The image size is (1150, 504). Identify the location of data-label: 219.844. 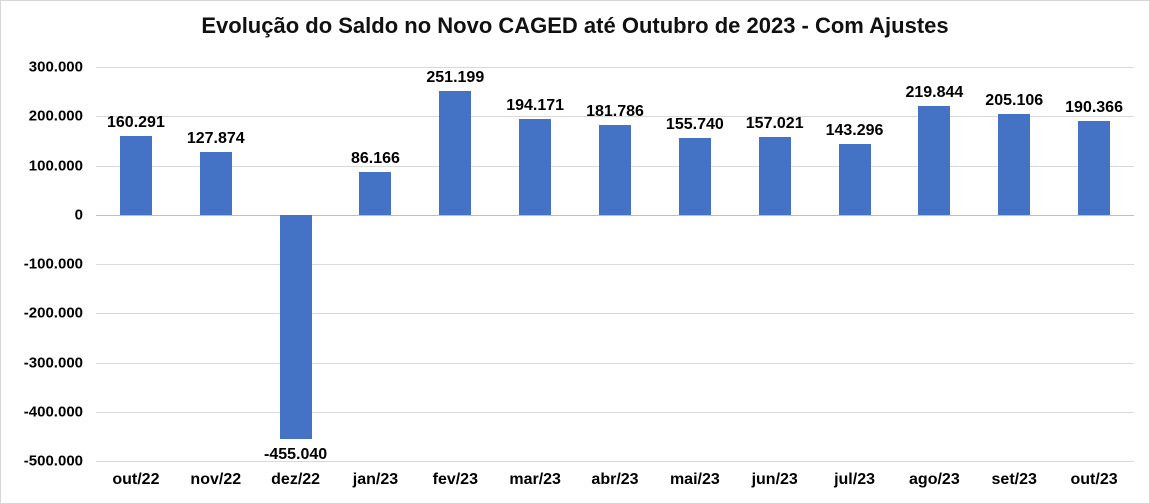
(934, 93).